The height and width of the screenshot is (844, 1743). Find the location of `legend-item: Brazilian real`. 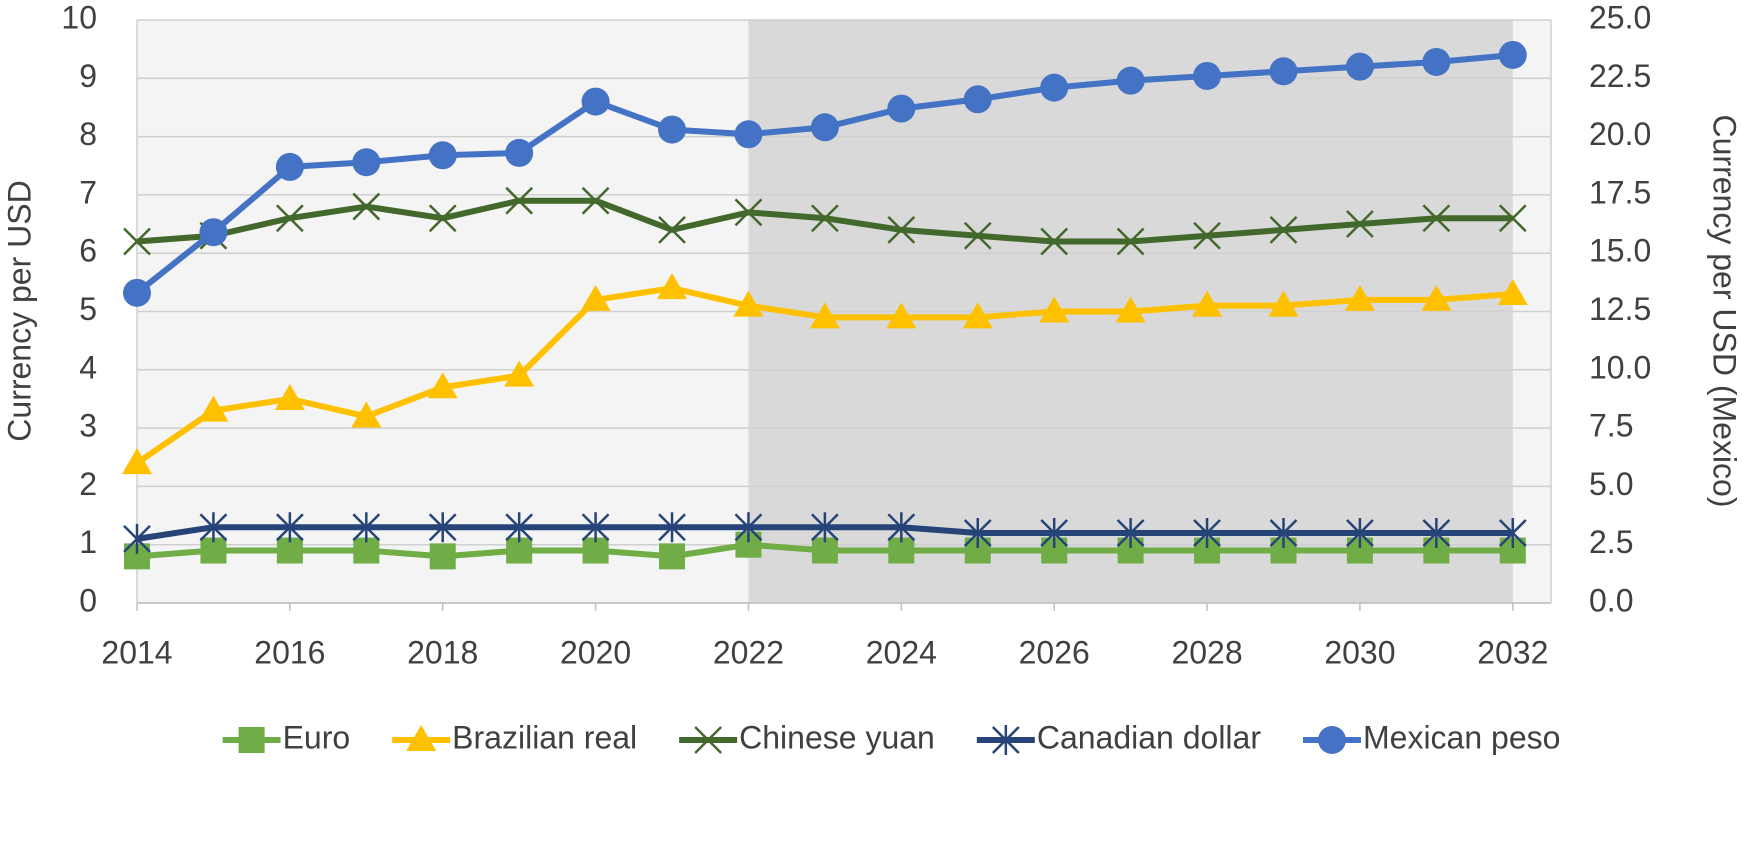

legend-item: Brazilian real is located at coordinates (514, 737).